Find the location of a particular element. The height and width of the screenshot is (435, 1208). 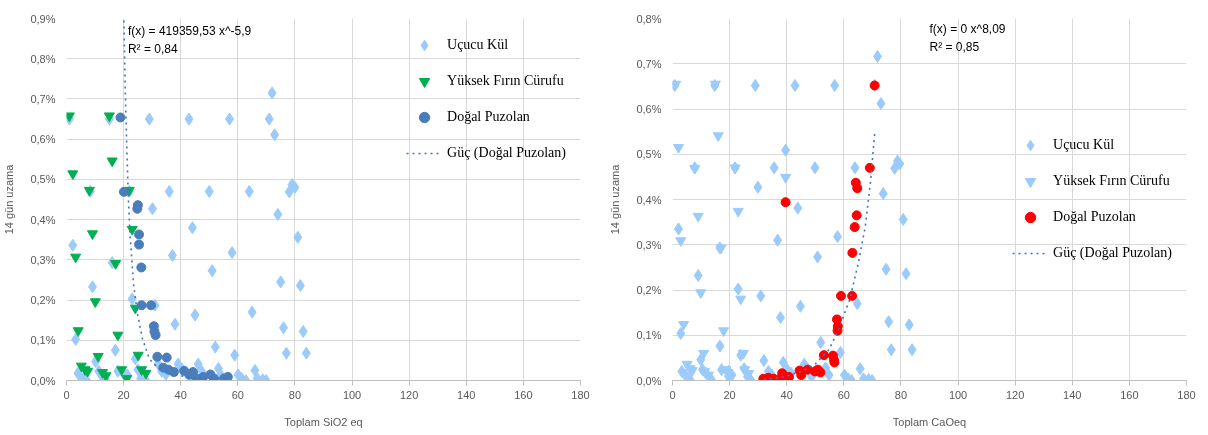

y-tick-label: 0,9% is located at coordinates (43, 18).